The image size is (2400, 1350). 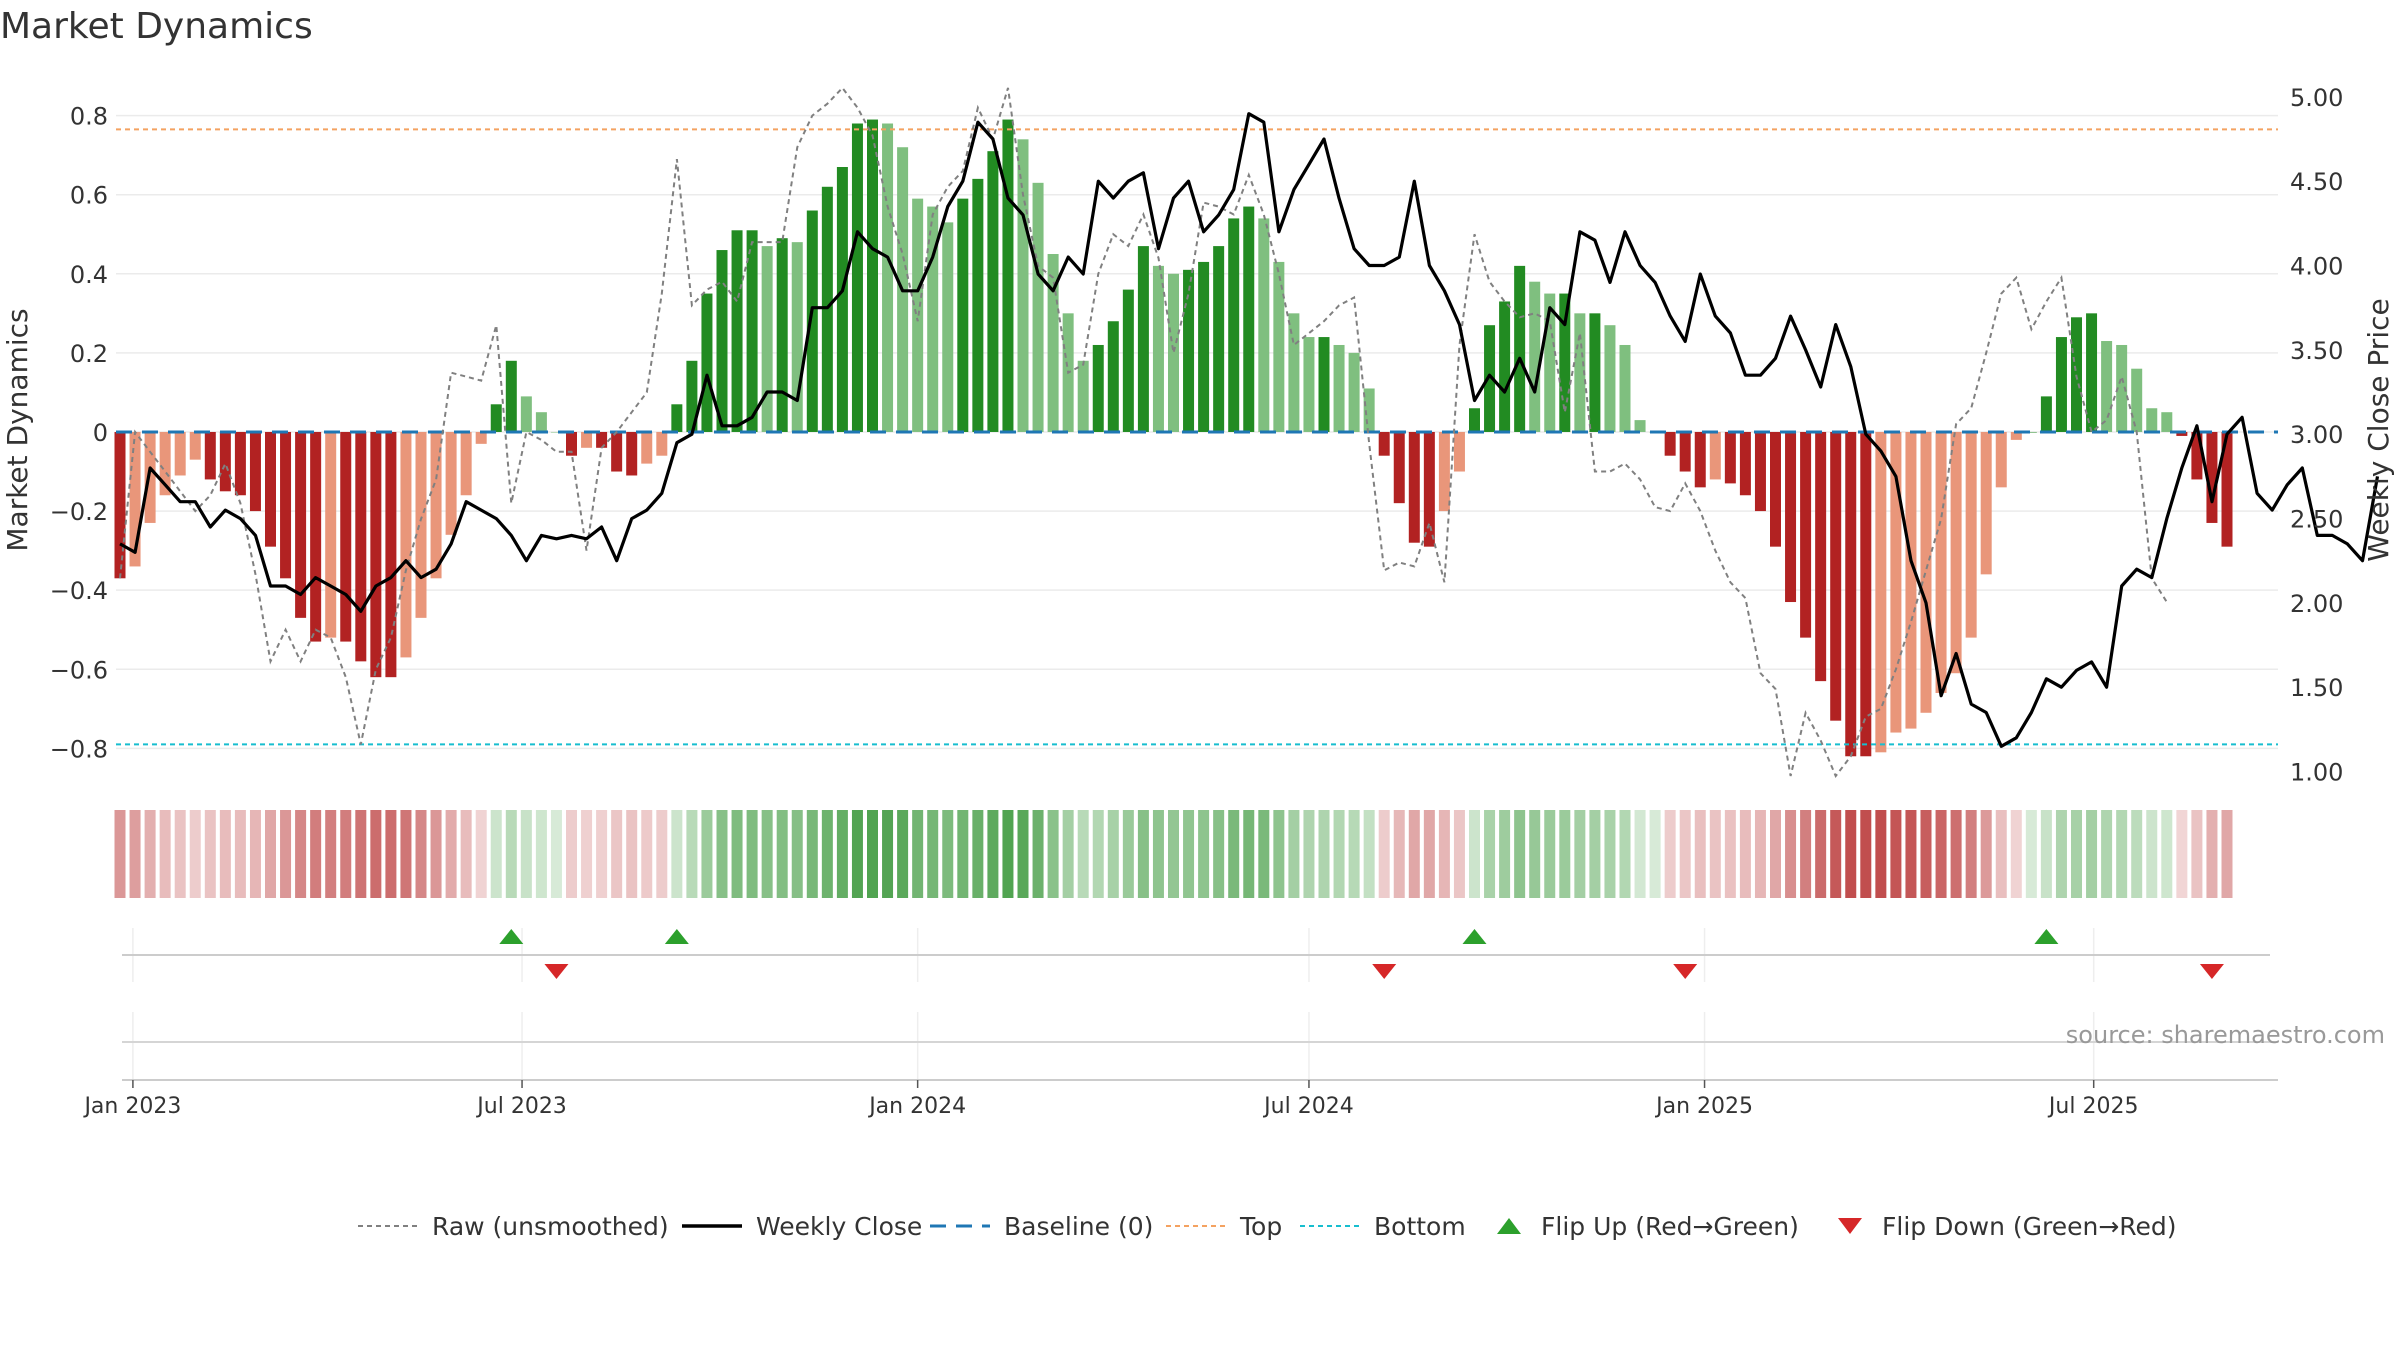 What do you see at coordinates (2316, 604) in the screenshot?
I see `y2-tick-label: 2.00` at bounding box center [2316, 604].